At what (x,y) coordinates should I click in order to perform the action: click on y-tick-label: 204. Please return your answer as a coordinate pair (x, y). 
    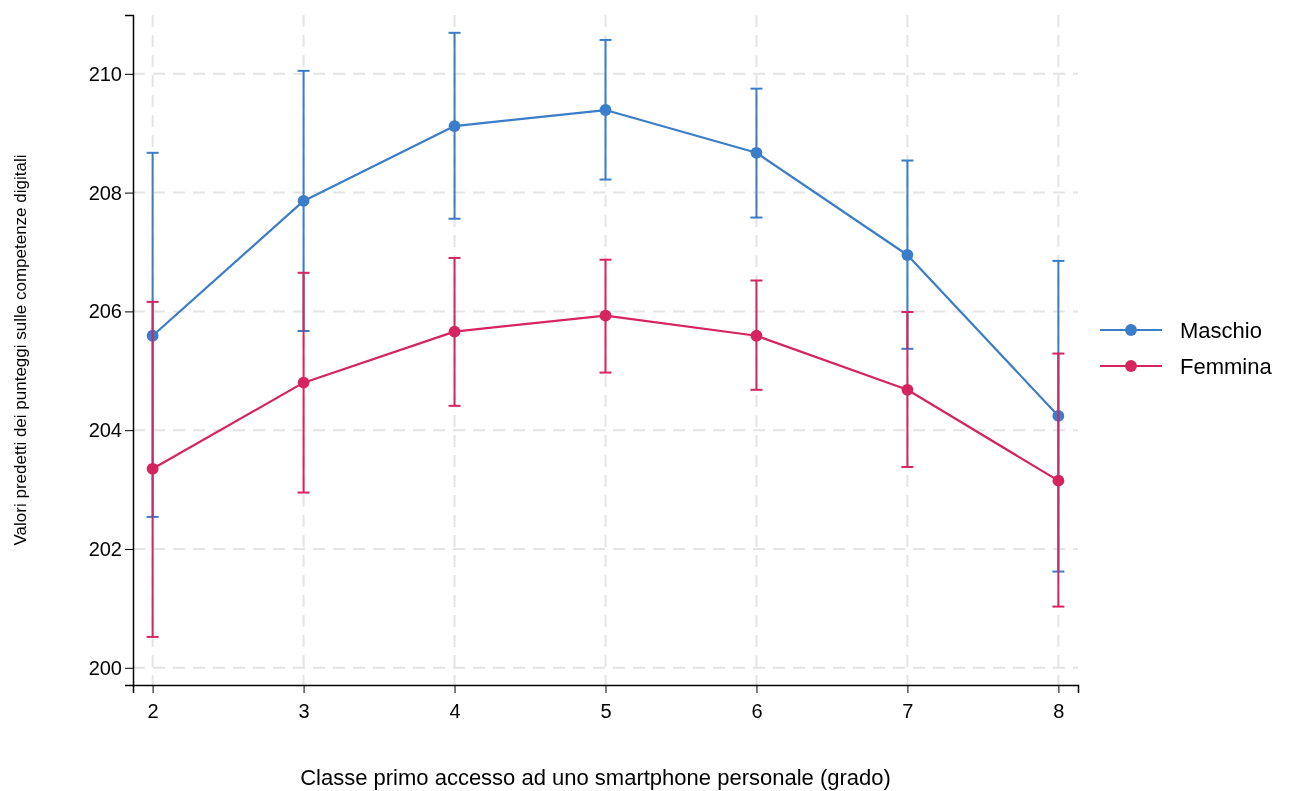
    Looking at the image, I should click on (105, 430).